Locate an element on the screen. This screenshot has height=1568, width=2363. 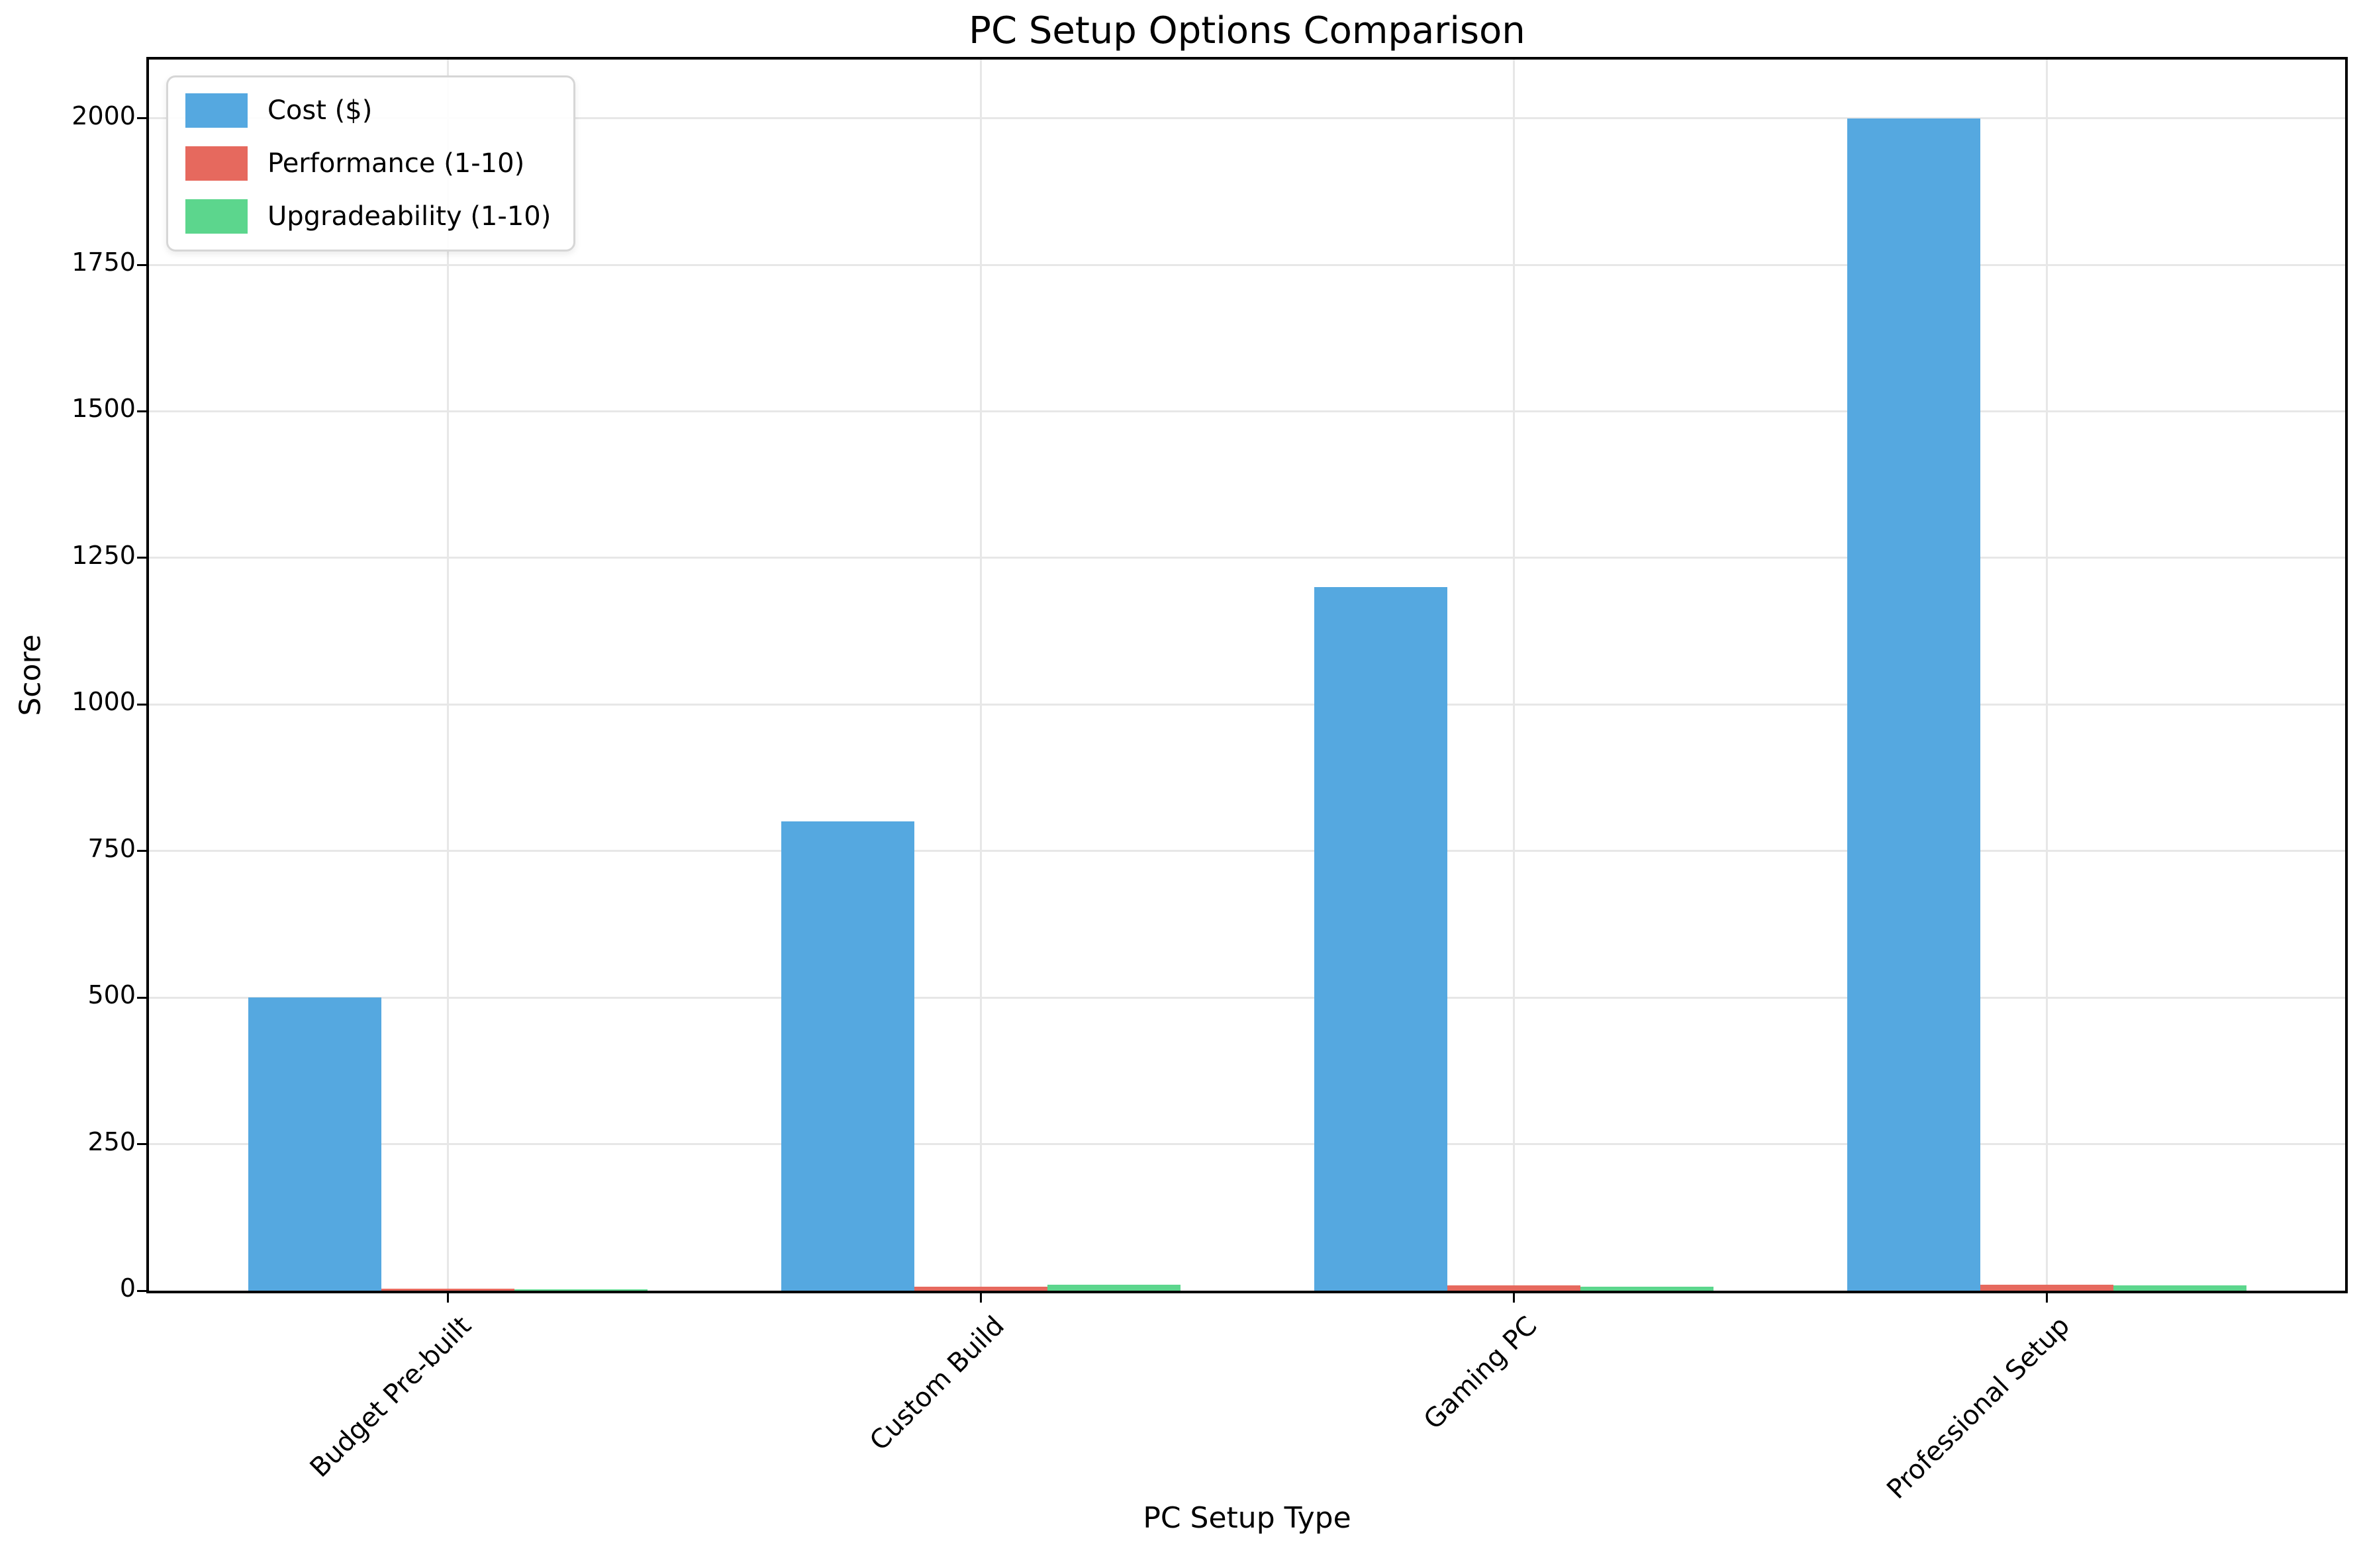
bar-upgradeability-1-10-professional-setup is located at coordinates (2179, 1288).